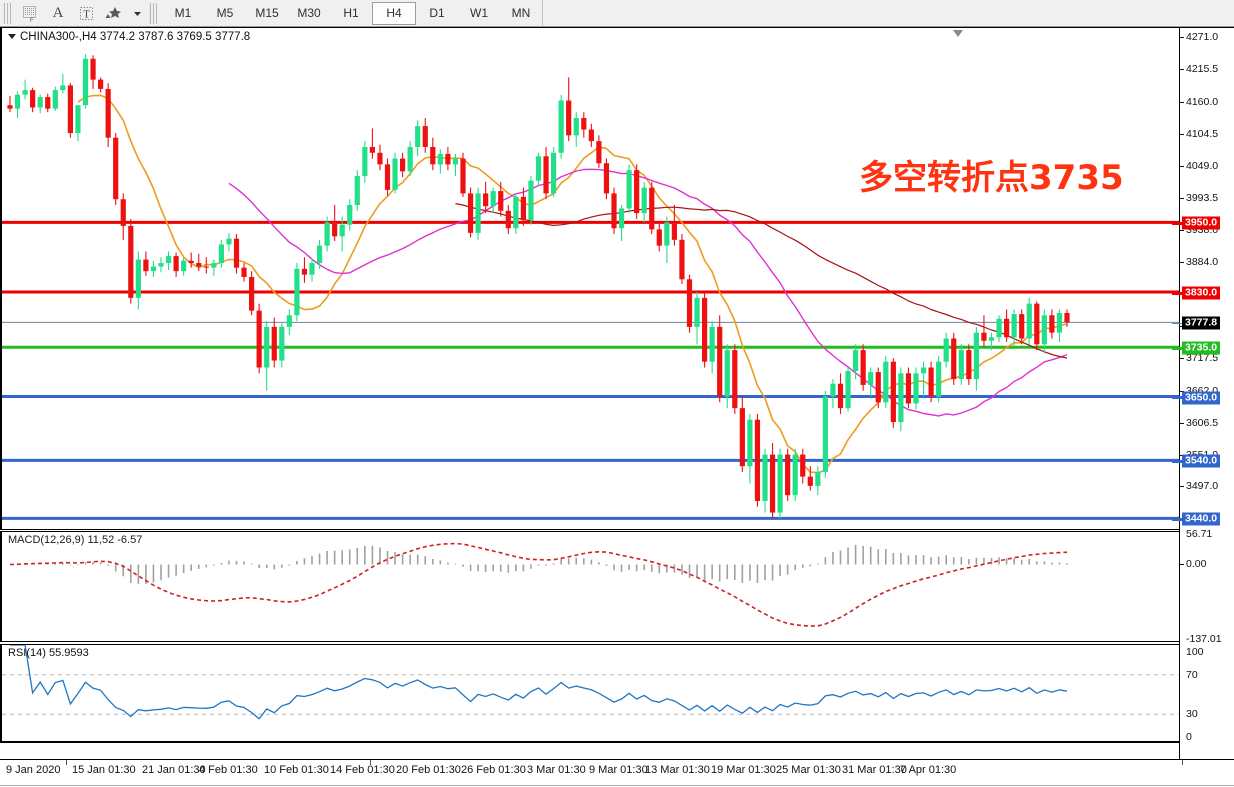  I want to click on timeframe-mn: MN, so click(521, 13).